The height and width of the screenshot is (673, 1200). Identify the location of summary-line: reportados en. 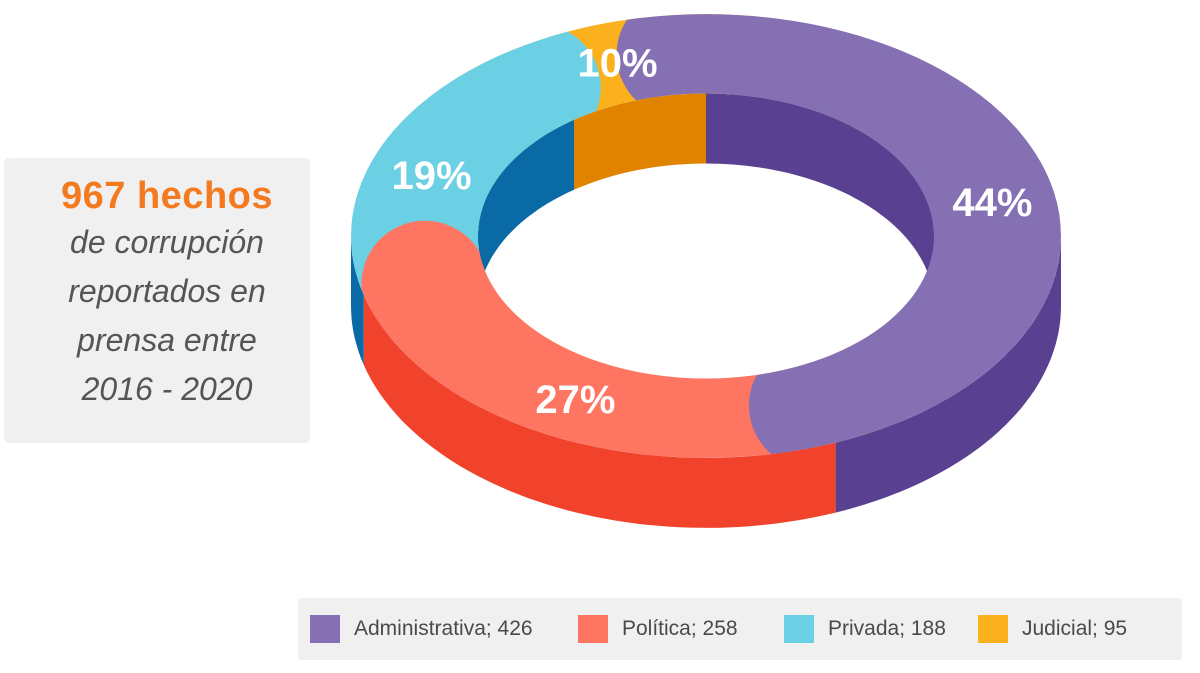
(167, 291).